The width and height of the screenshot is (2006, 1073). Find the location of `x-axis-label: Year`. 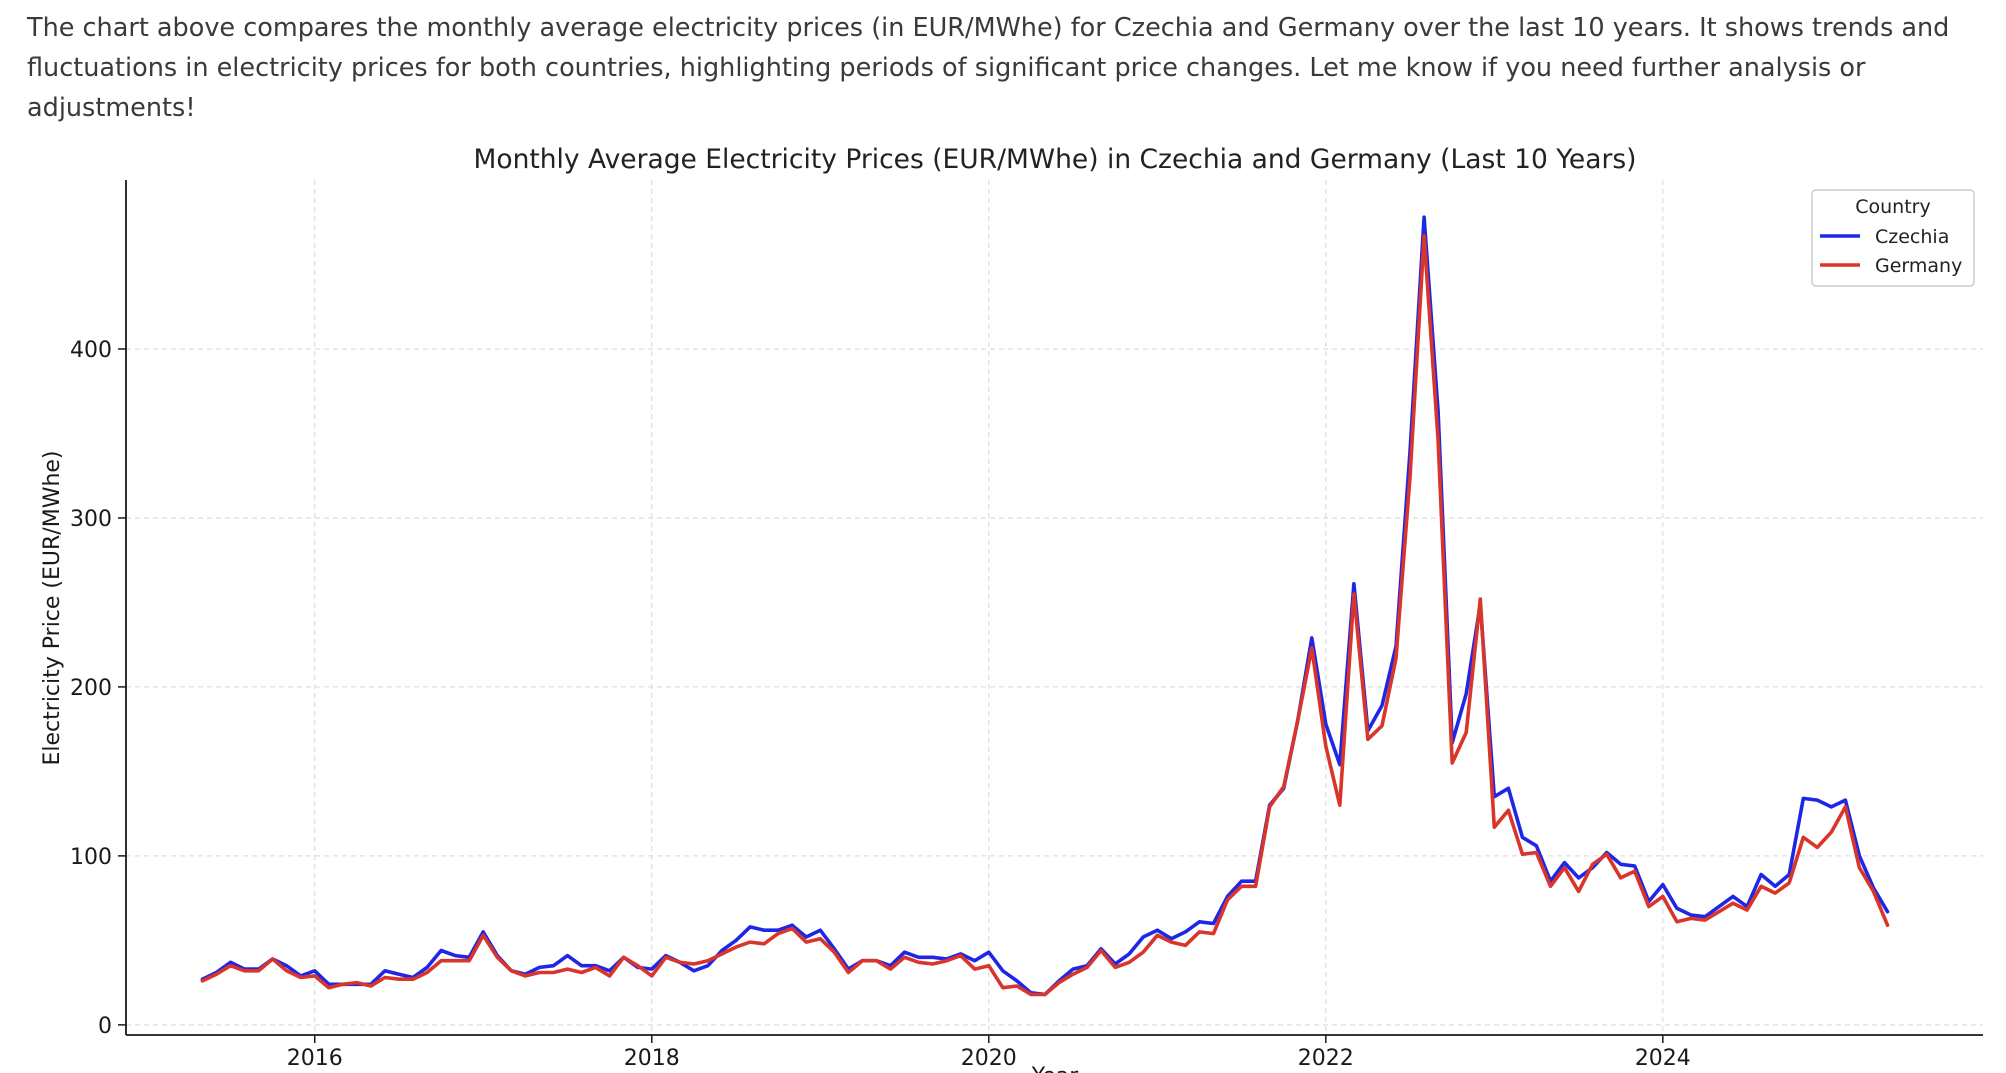

x-axis-label: Year is located at coordinates (1055, 1068).